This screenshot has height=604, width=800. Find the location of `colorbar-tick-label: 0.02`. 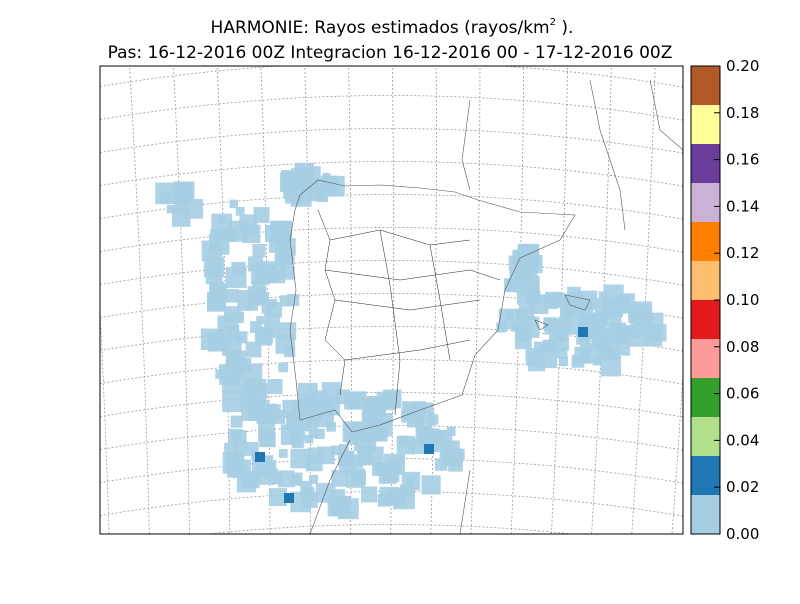

colorbar-tick-label: 0.02 is located at coordinates (742, 487).